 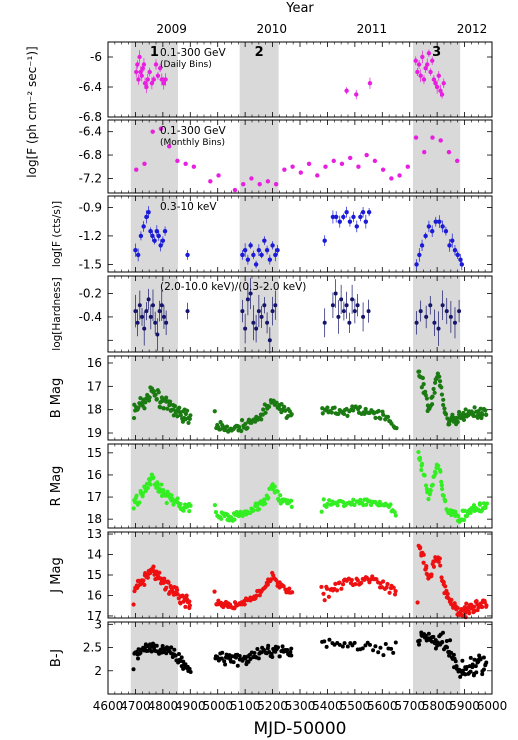 I want to click on y-tick-label: 16, so click(x=94, y=363).